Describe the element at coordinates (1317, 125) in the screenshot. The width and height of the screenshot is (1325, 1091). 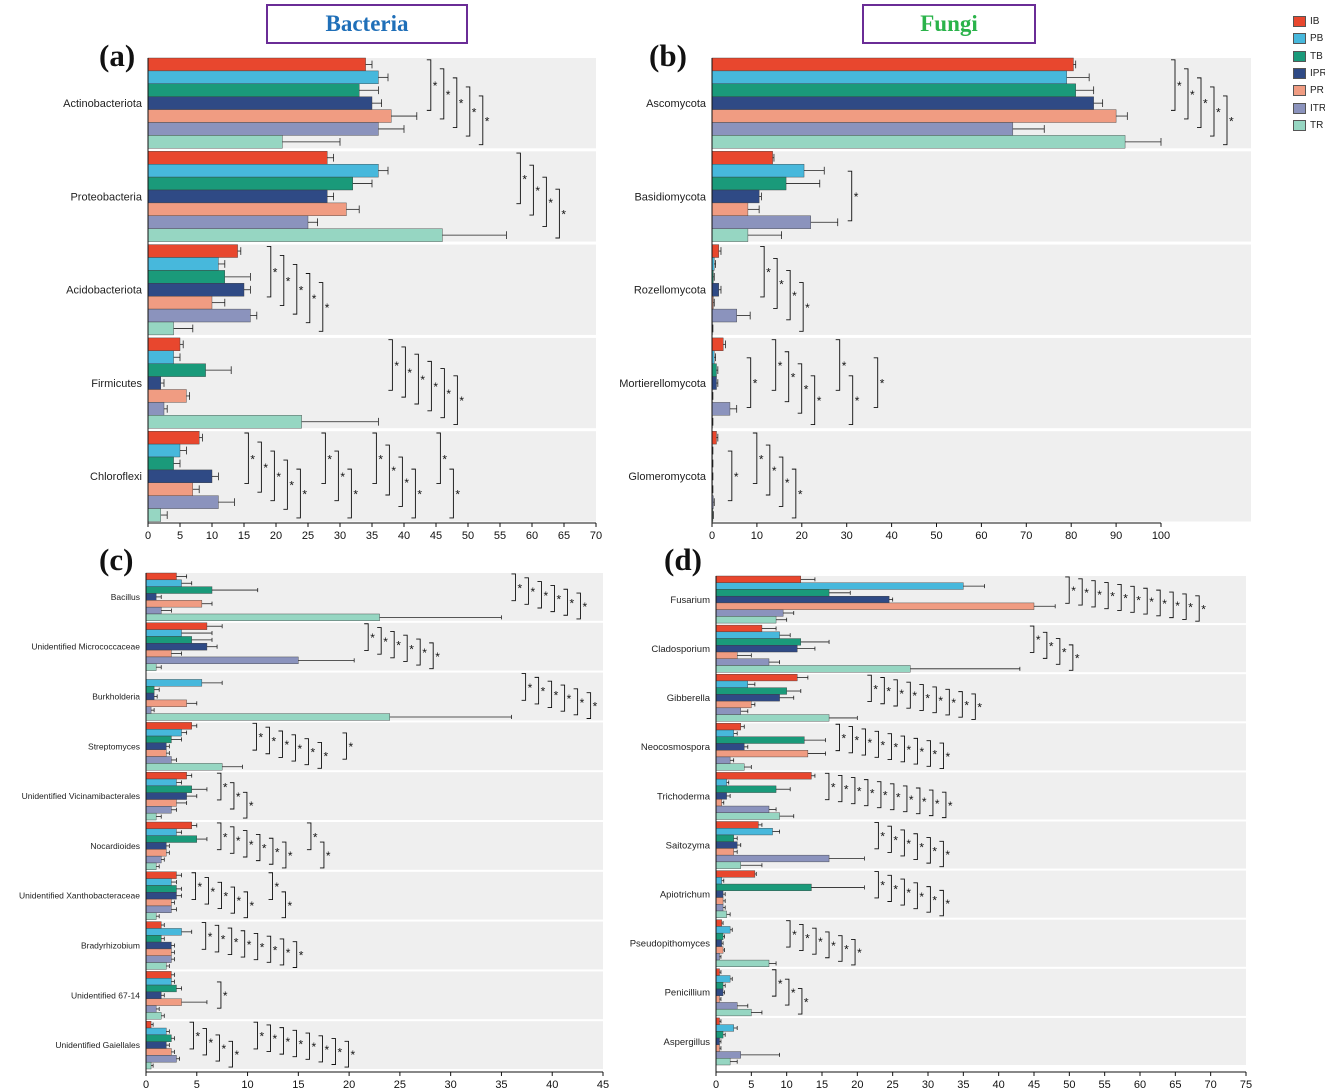
I see `legend-label: TR` at that location.